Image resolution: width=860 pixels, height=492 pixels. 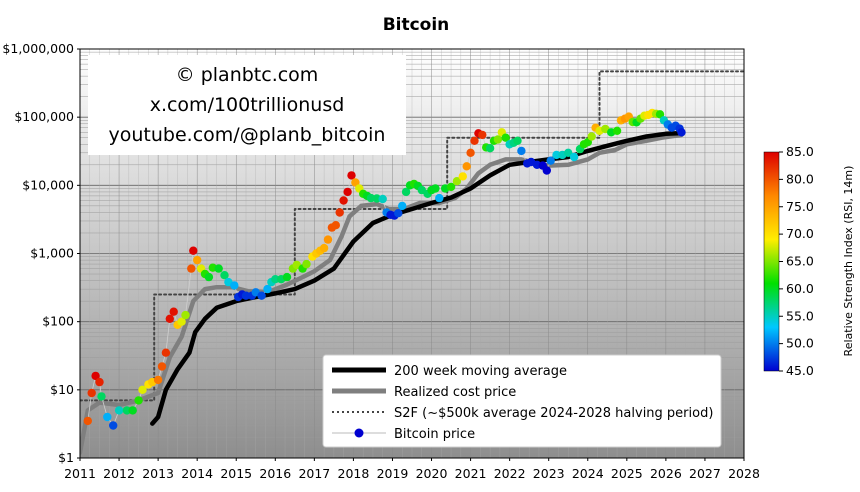 What do you see at coordinates (41, 253) in the screenshot?
I see `y-axis-ticks: $1 $10 $100 $1,000 $10,000 $100,000 $1,000,000` at bounding box center [41, 253].